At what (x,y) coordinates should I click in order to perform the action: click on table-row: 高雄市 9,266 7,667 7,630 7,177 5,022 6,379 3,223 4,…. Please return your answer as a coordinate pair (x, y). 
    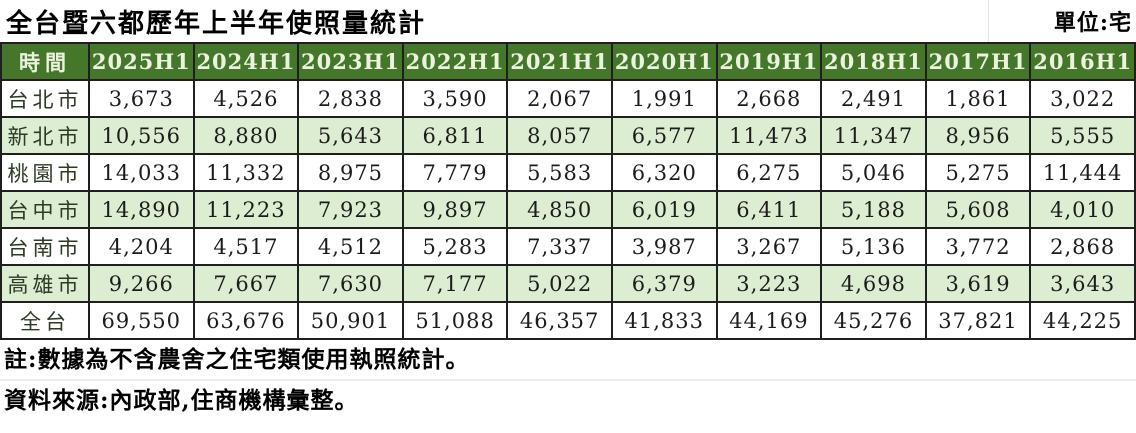
    Looking at the image, I should click on (568, 283).